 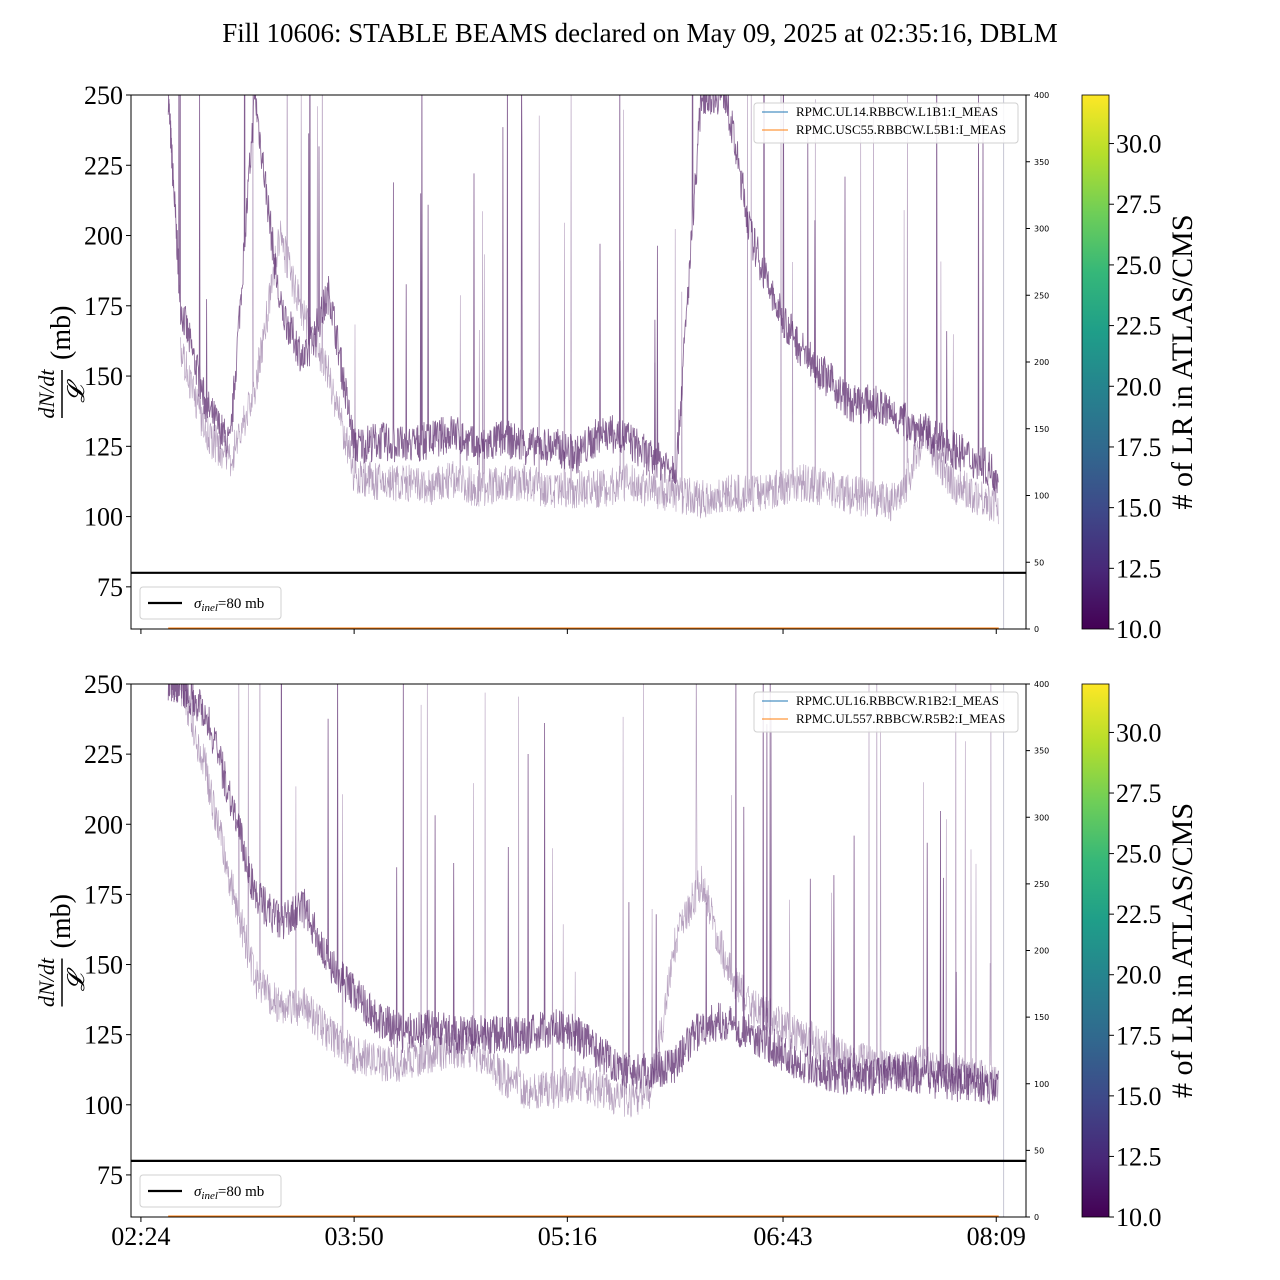 What do you see at coordinates (900, 718) in the screenshot?
I see `legend-entry: RPMC.UL557.RBBCW.R5B2:I_MEAS` at bounding box center [900, 718].